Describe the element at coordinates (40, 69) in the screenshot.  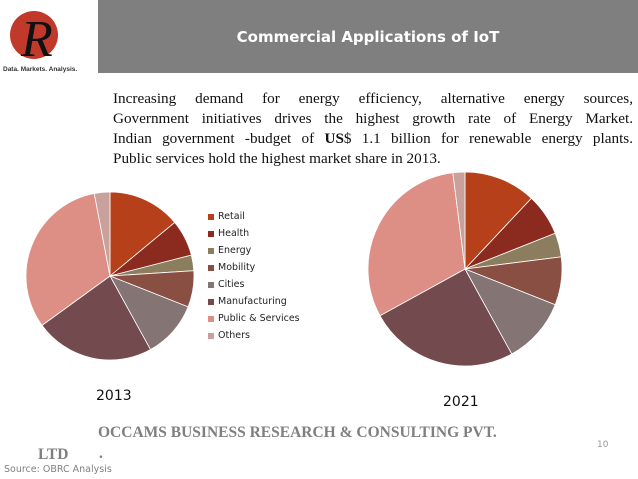
I see `logo-caption: Data. Markets. Analysis.` at that location.